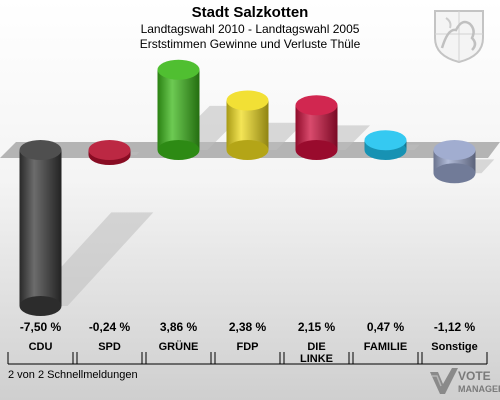 The width and height of the screenshot is (500, 400). I want to click on chart-title: Stadt Salzkotten, so click(250, 12).